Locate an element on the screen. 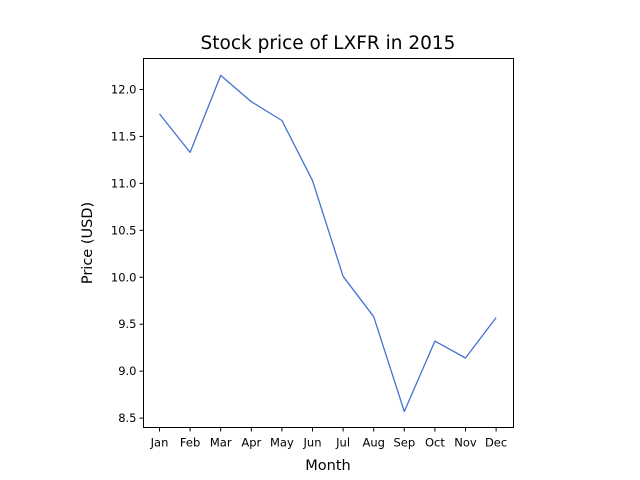 The width and height of the screenshot is (640, 480). x-tick-label: May is located at coordinates (282, 443).